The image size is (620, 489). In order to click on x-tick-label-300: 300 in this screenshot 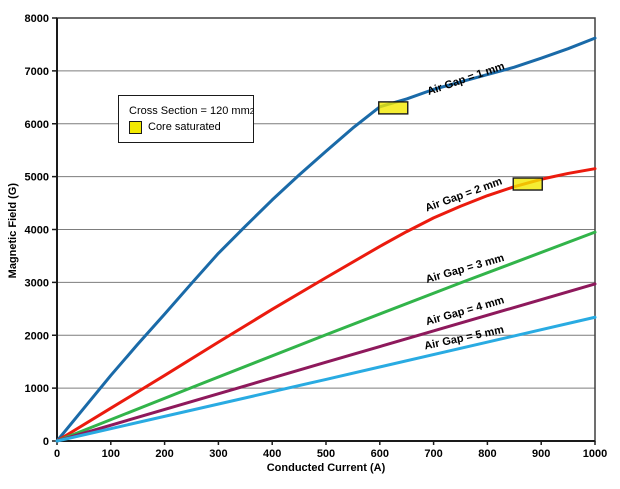, I will do `click(218, 454)`.